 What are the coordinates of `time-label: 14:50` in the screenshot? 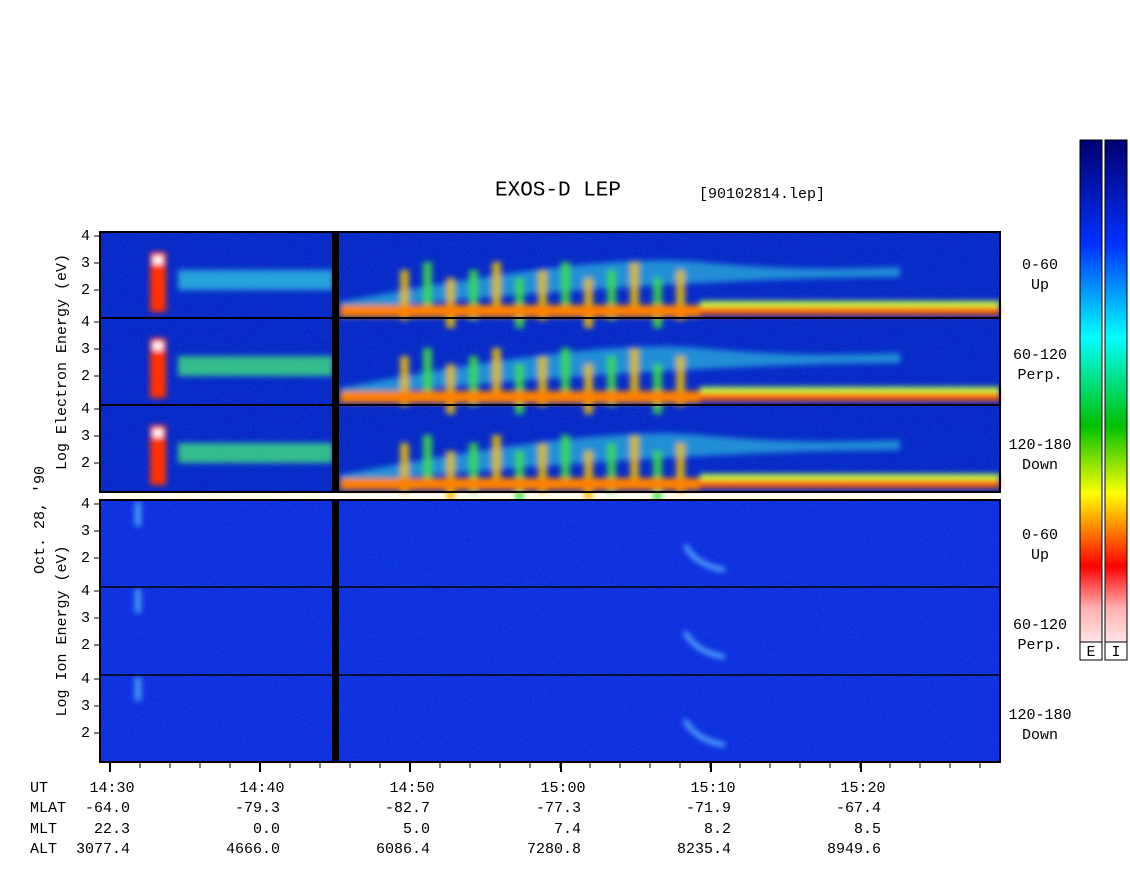 It's located at (411, 788).